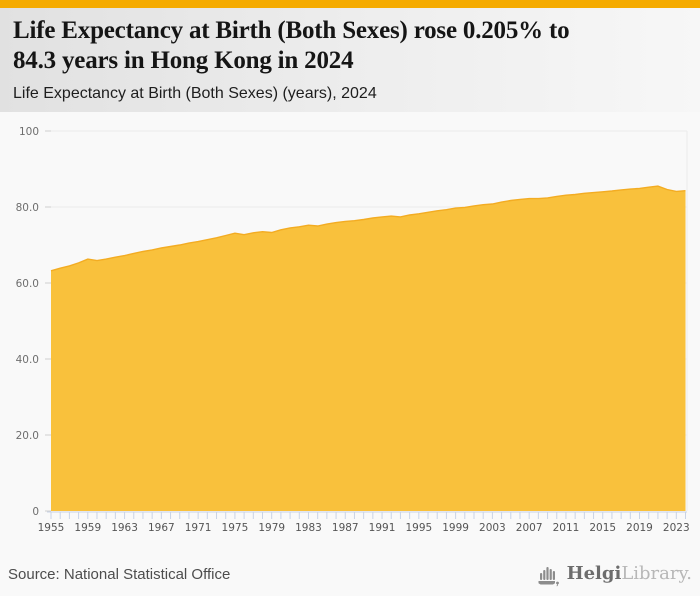 The width and height of the screenshot is (700, 596). I want to click on x-tick-label: 1987, so click(345, 528).